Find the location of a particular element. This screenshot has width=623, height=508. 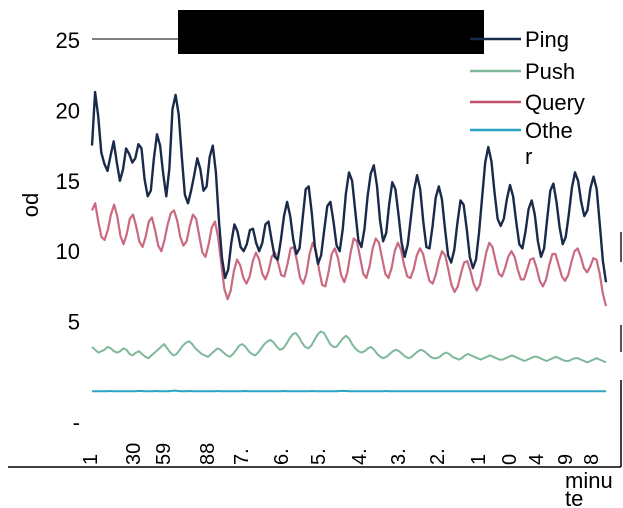

x-tick-label: 5. is located at coordinates (319, 456).